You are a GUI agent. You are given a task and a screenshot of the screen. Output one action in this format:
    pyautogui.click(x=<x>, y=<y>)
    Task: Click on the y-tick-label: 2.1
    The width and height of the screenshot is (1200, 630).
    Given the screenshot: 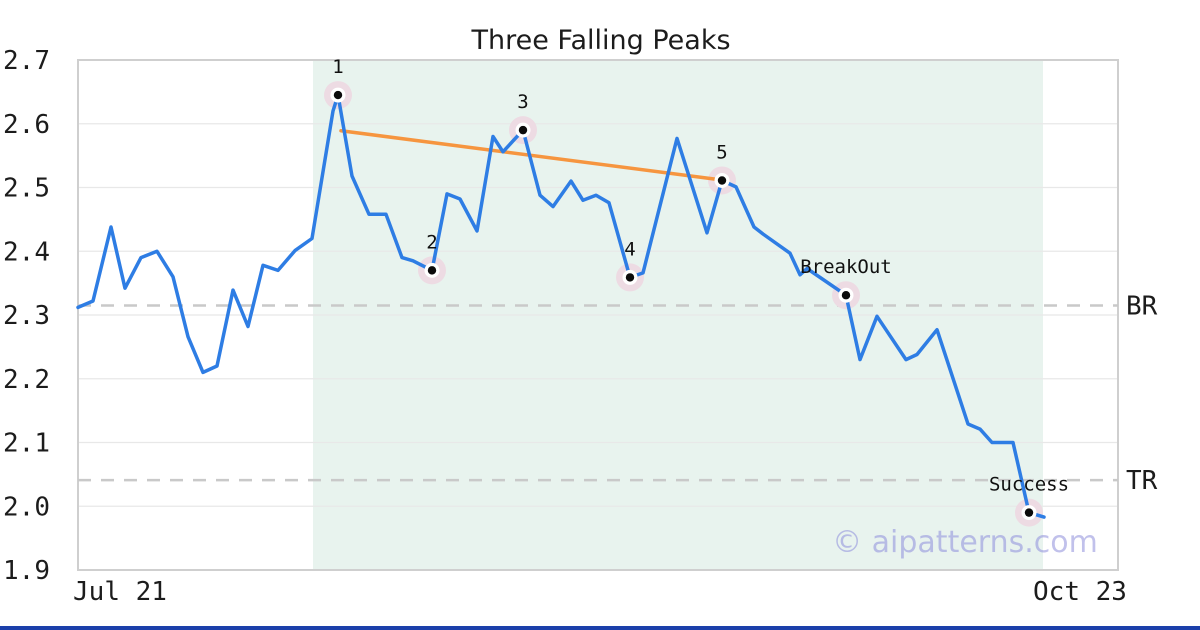 What is the action you would take?
    pyautogui.click(x=26, y=444)
    